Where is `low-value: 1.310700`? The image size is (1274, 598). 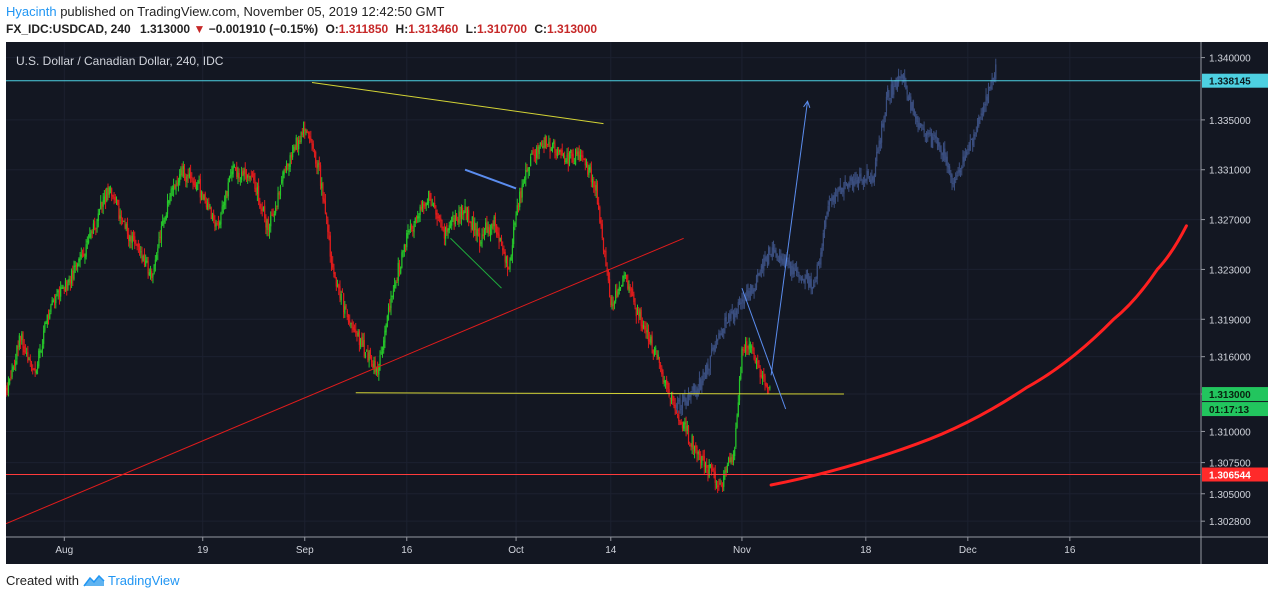 low-value: 1.310700 is located at coordinates (501, 29).